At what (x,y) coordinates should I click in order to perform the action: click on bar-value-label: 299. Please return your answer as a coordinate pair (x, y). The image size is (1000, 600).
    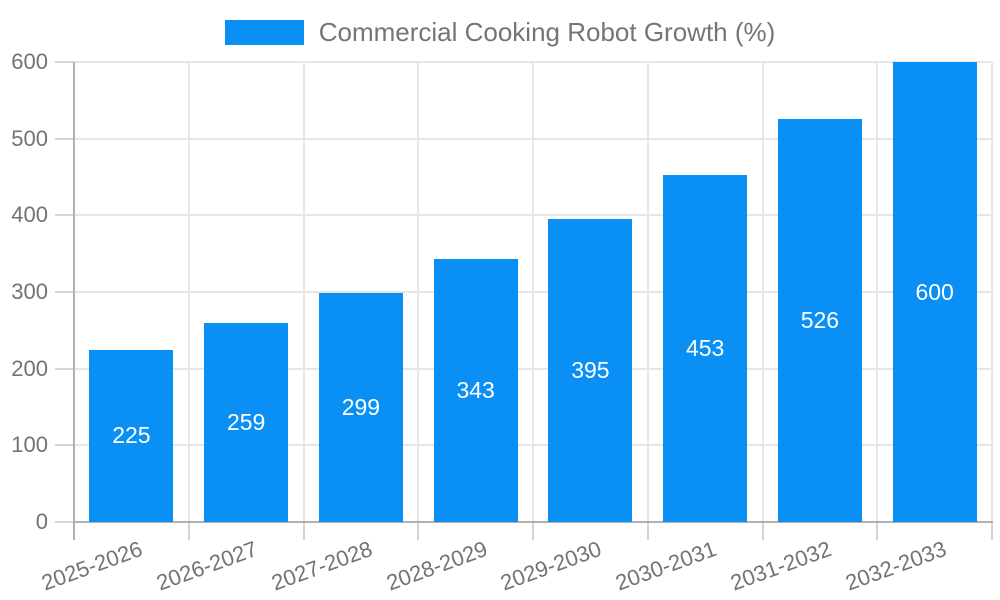
    Looking at the image, I should click on (361, 406).